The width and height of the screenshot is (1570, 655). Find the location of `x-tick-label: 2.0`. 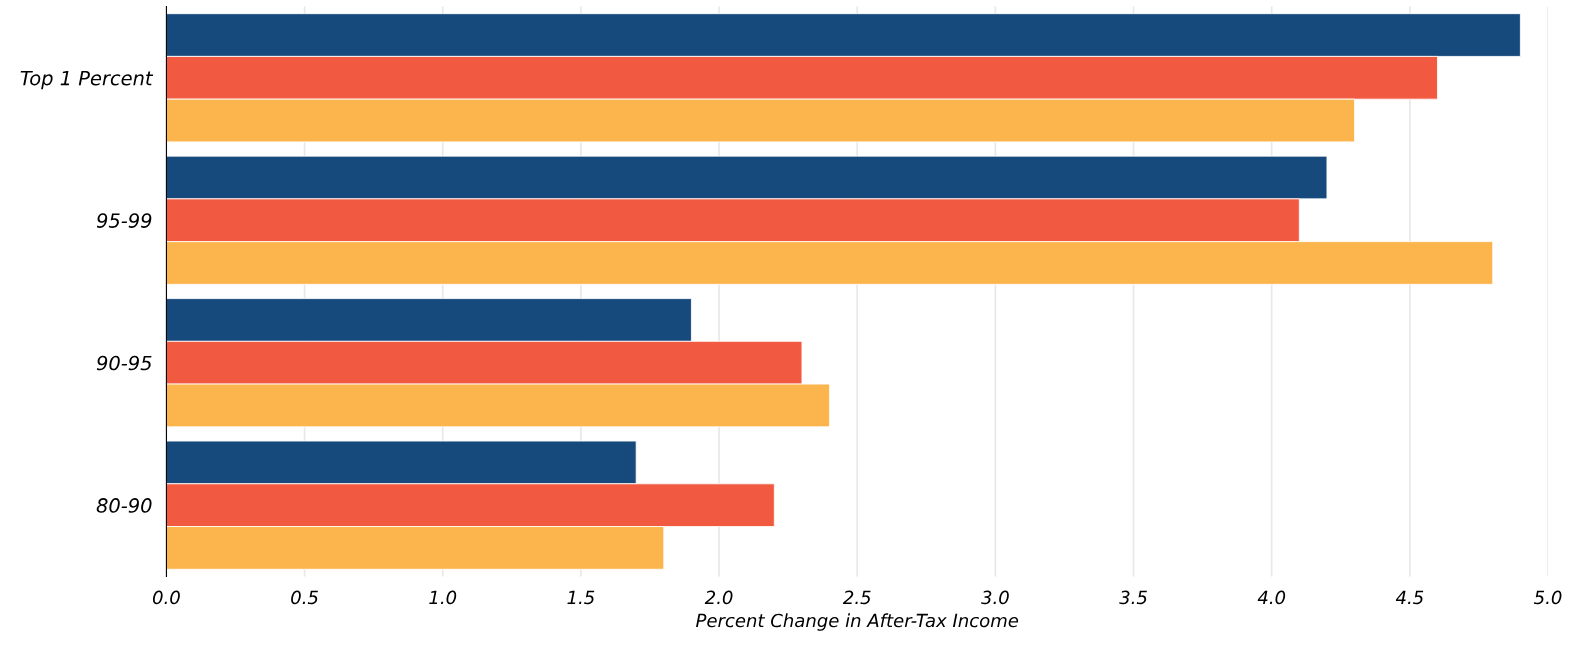

x-tick-label: 2.0 is located at coordinates (718, 597).